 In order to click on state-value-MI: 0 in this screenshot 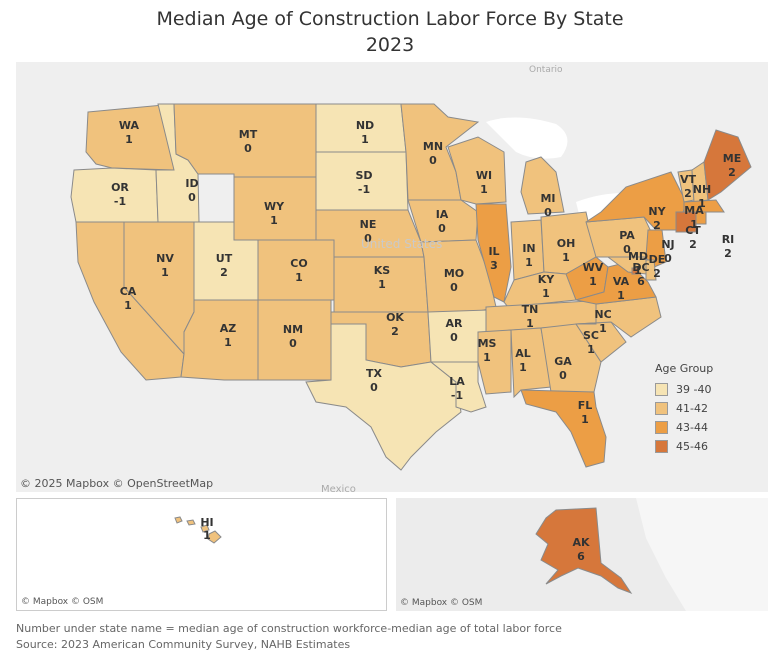, I will do `click(548, 212)`.